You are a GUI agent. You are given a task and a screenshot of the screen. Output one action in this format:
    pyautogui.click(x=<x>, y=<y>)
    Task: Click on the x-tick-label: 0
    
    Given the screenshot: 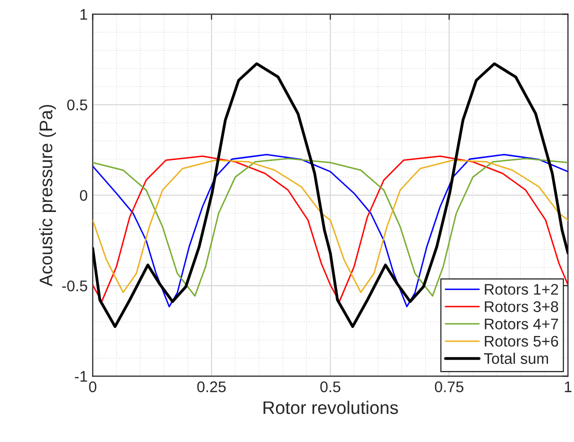 What is the action you would take?
    pyautogui.click(x=92, y=386)
    